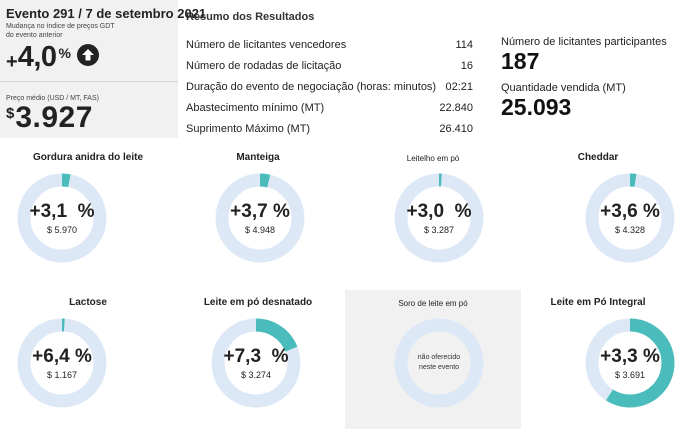  I want to click on product-name: Gordura anidra do leite, so click(88, 157).